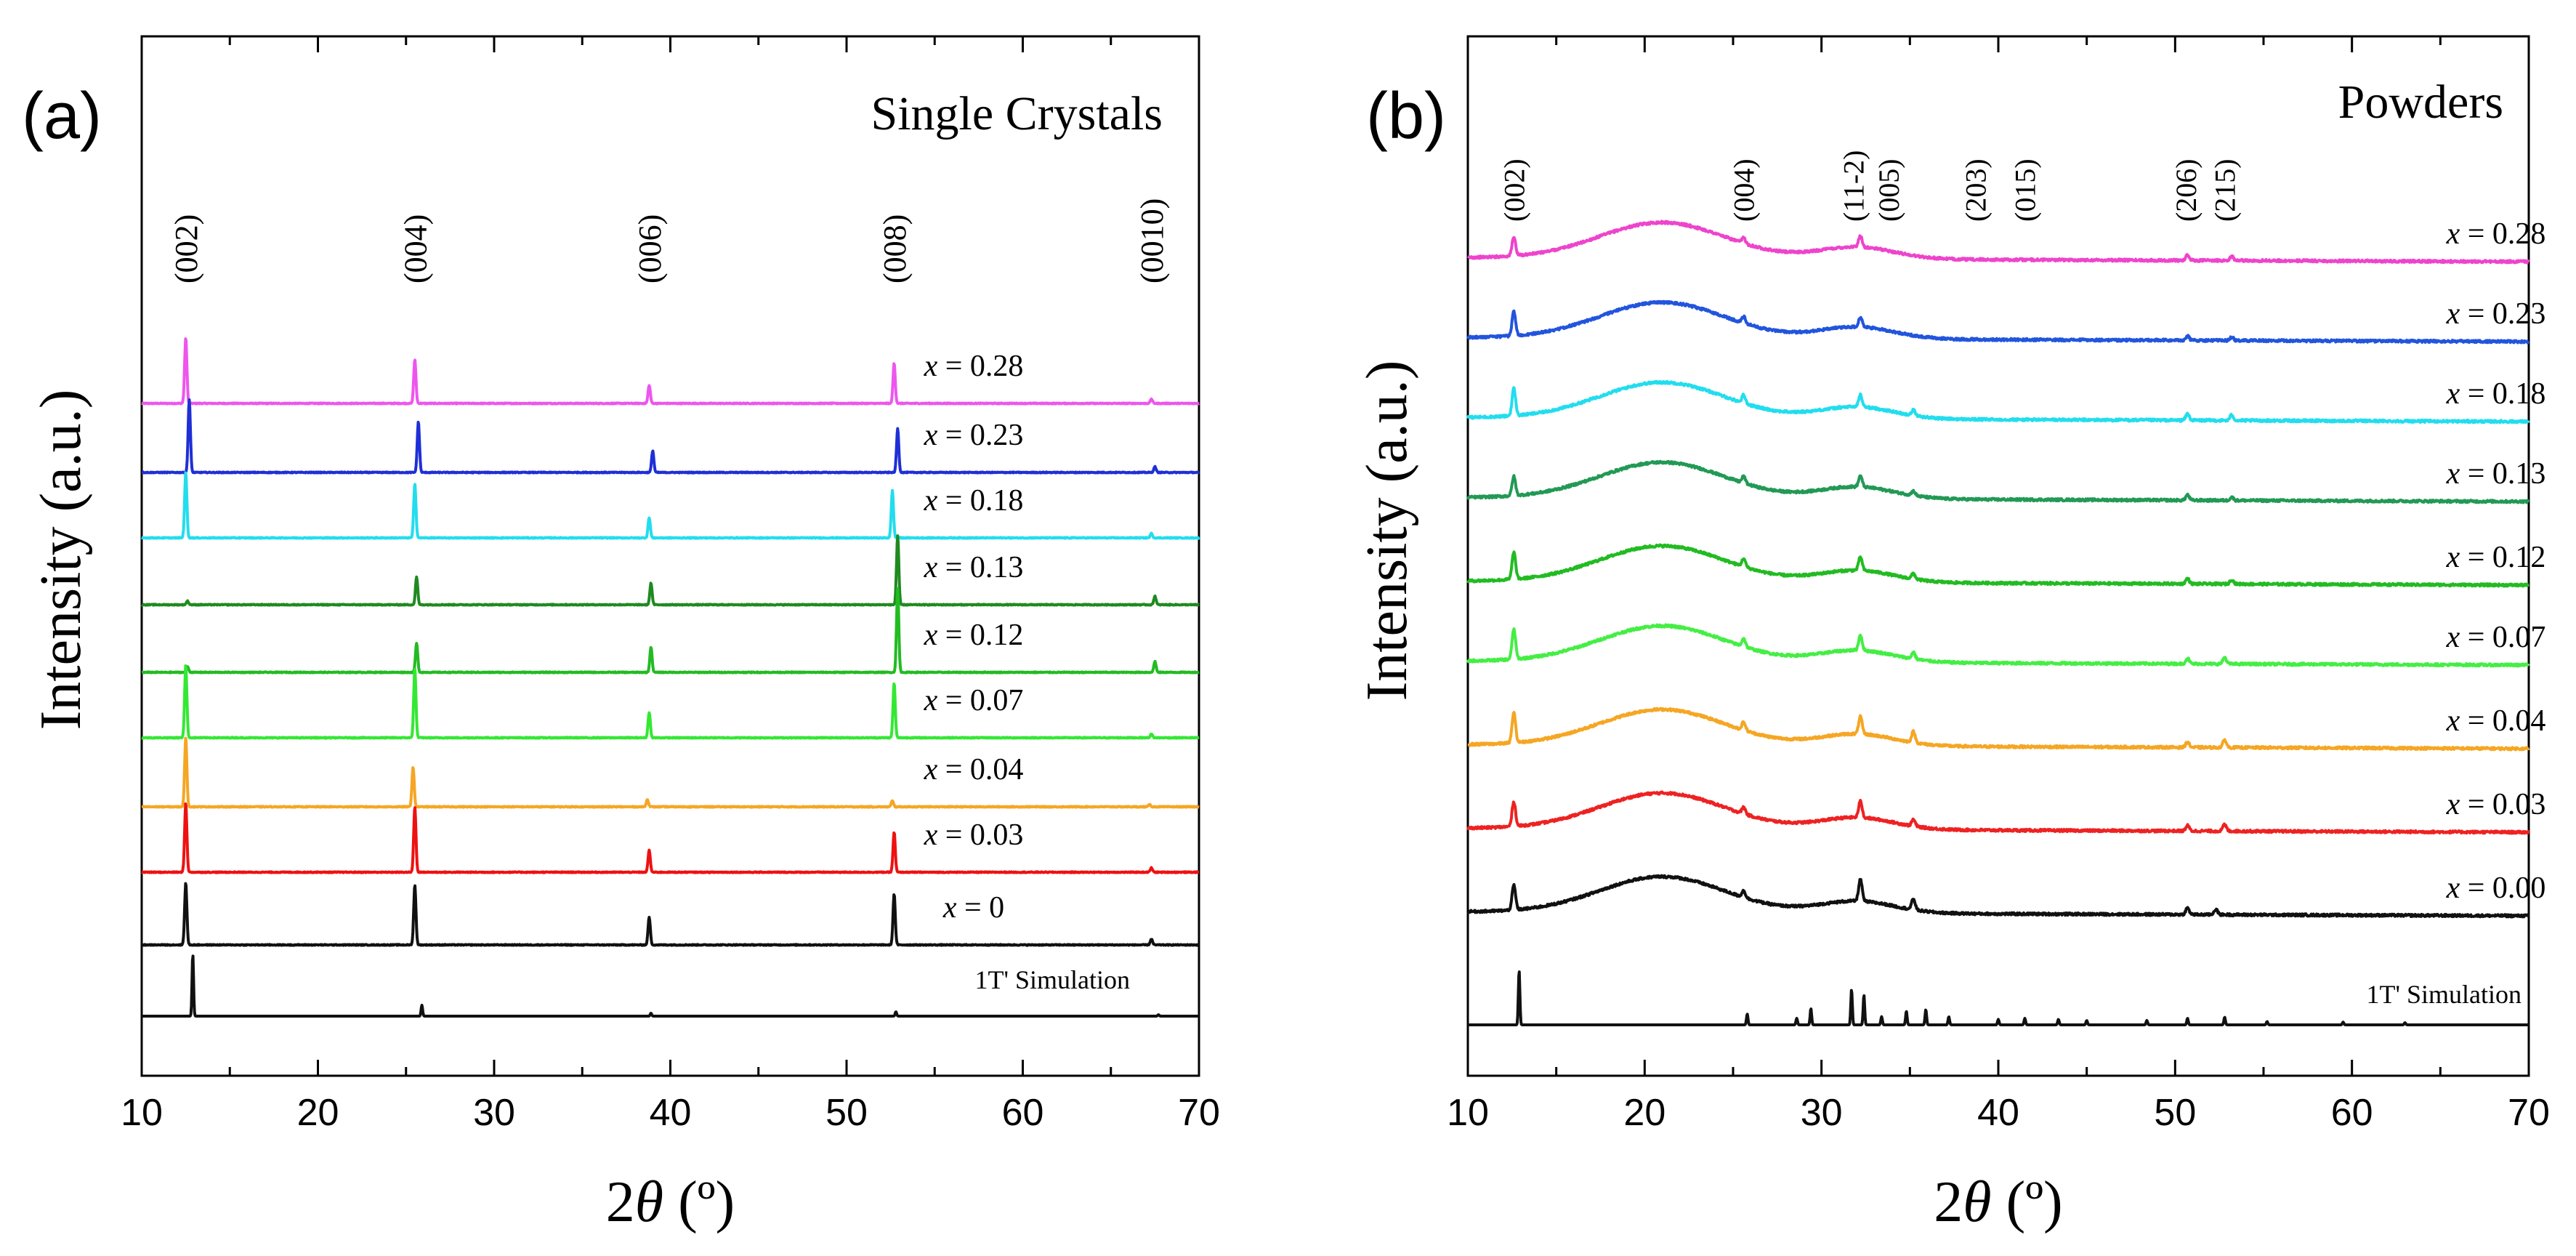  Describe the element at coordinates (2503, 888) in the screenshot. I see `series-label-value: = 0.00` at that location.